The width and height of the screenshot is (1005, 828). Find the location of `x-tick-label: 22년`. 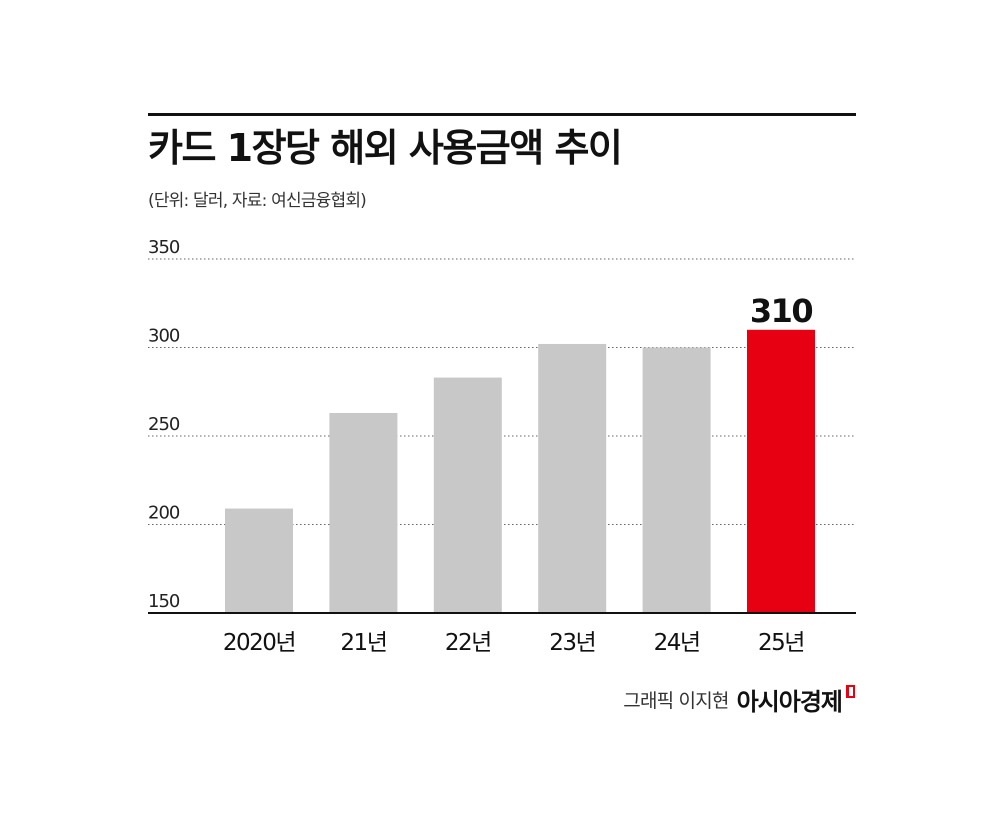

x-tick-label: 22년 is located at coordinates (468, 643).